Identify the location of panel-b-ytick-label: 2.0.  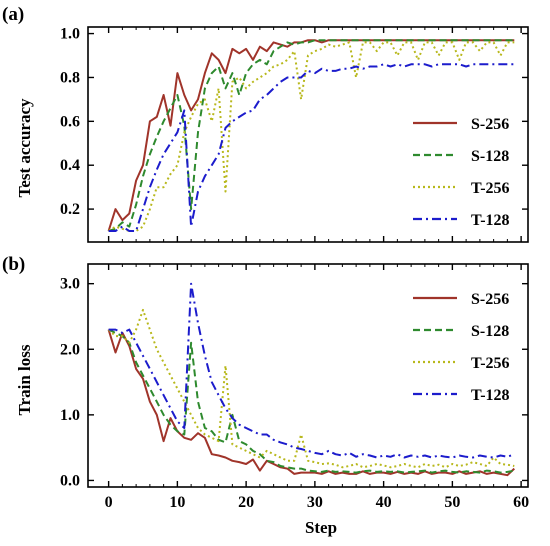
(70, 349).